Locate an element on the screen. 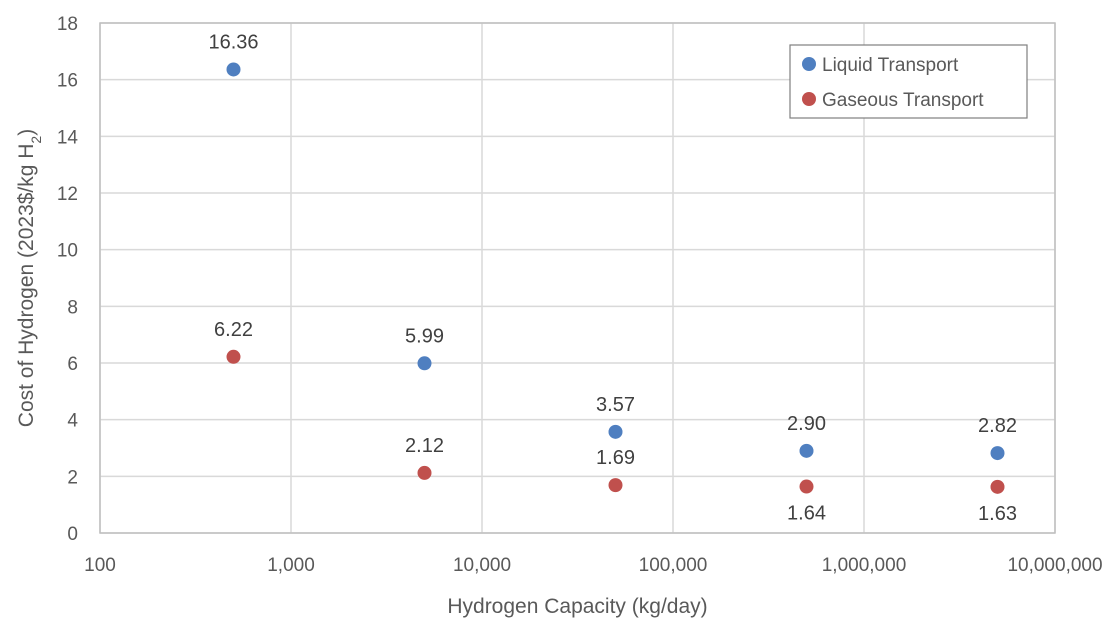 This screenshot has height=620, width=1120. data-label-liquid-transport: 2.90 is located at coordinates (806, 424).